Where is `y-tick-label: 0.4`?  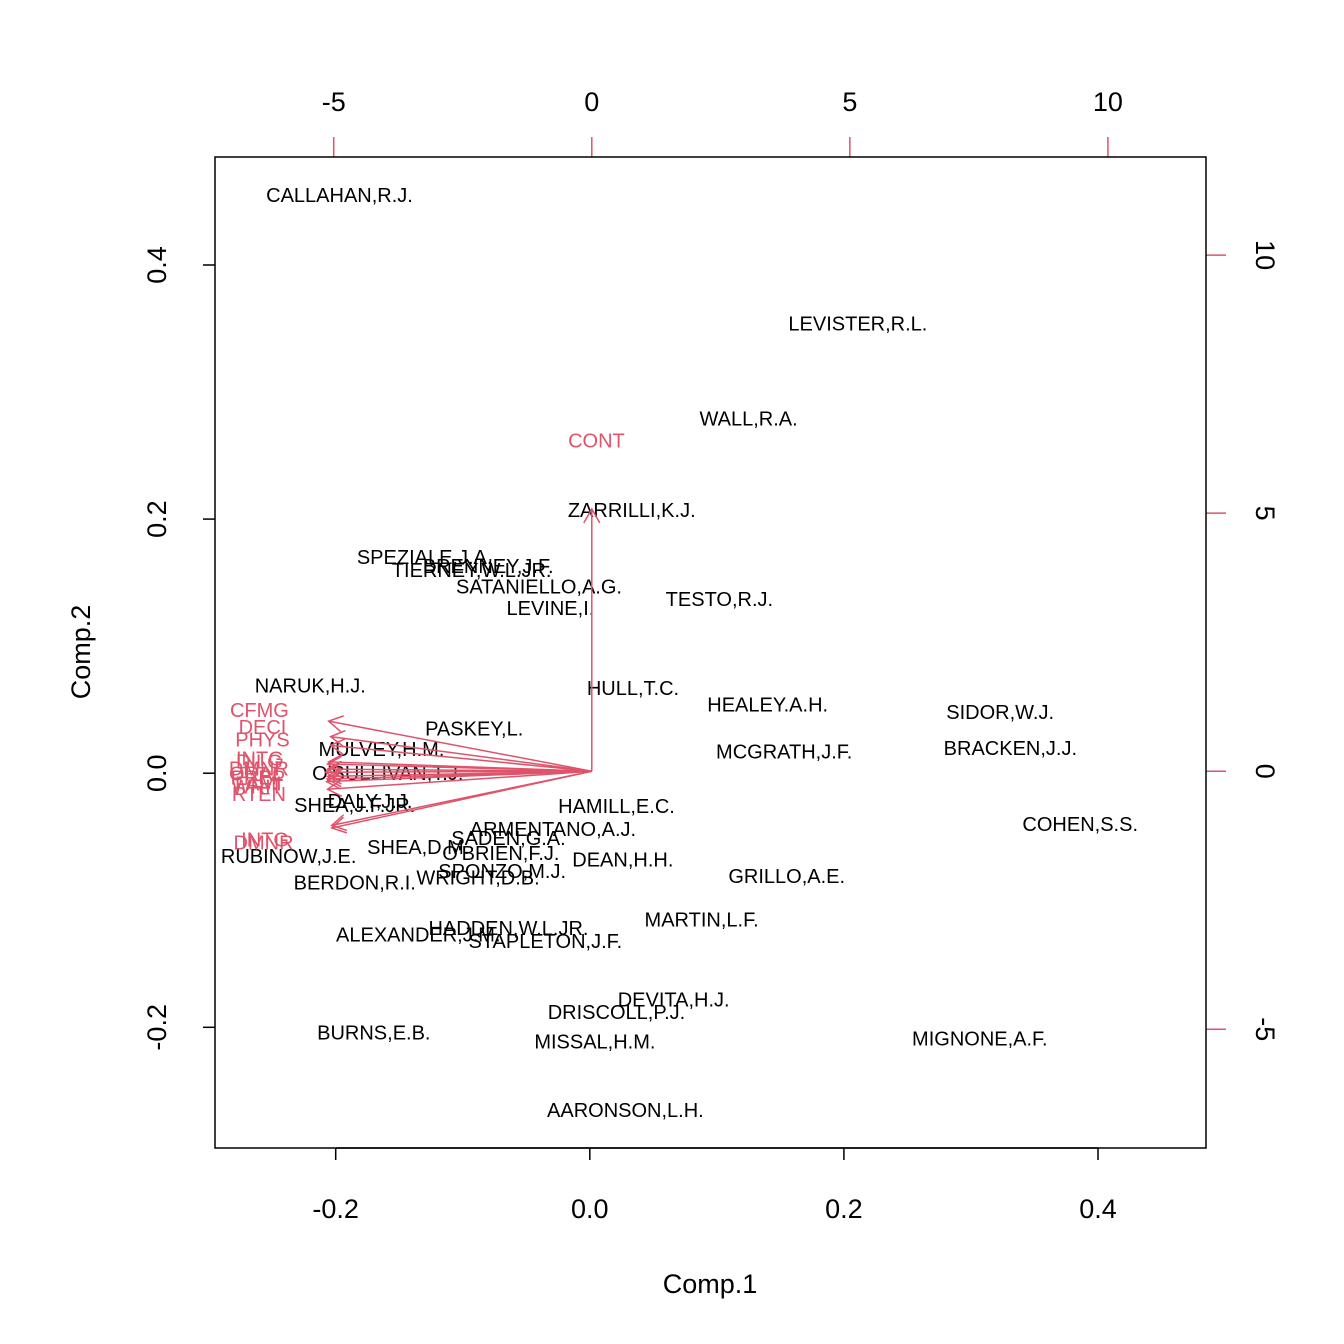 y-tick-label: 0.4 is located at coordinates (157, 265).